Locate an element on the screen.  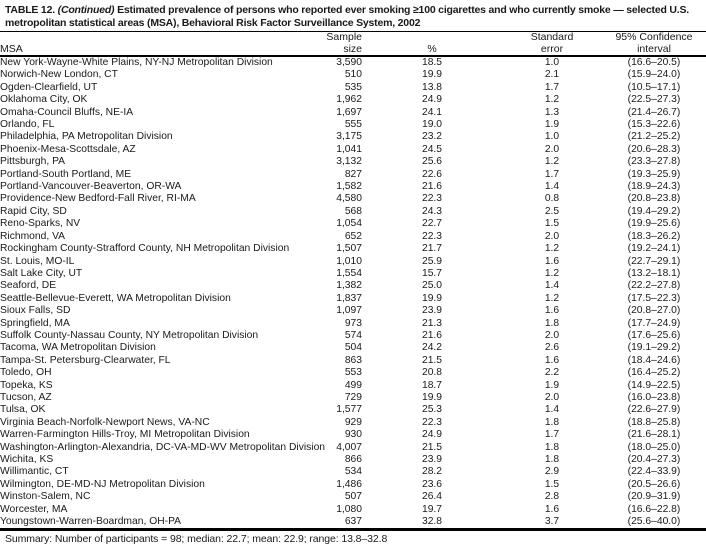
sample-size-cell: 507 is located at coordinates (353, 497).